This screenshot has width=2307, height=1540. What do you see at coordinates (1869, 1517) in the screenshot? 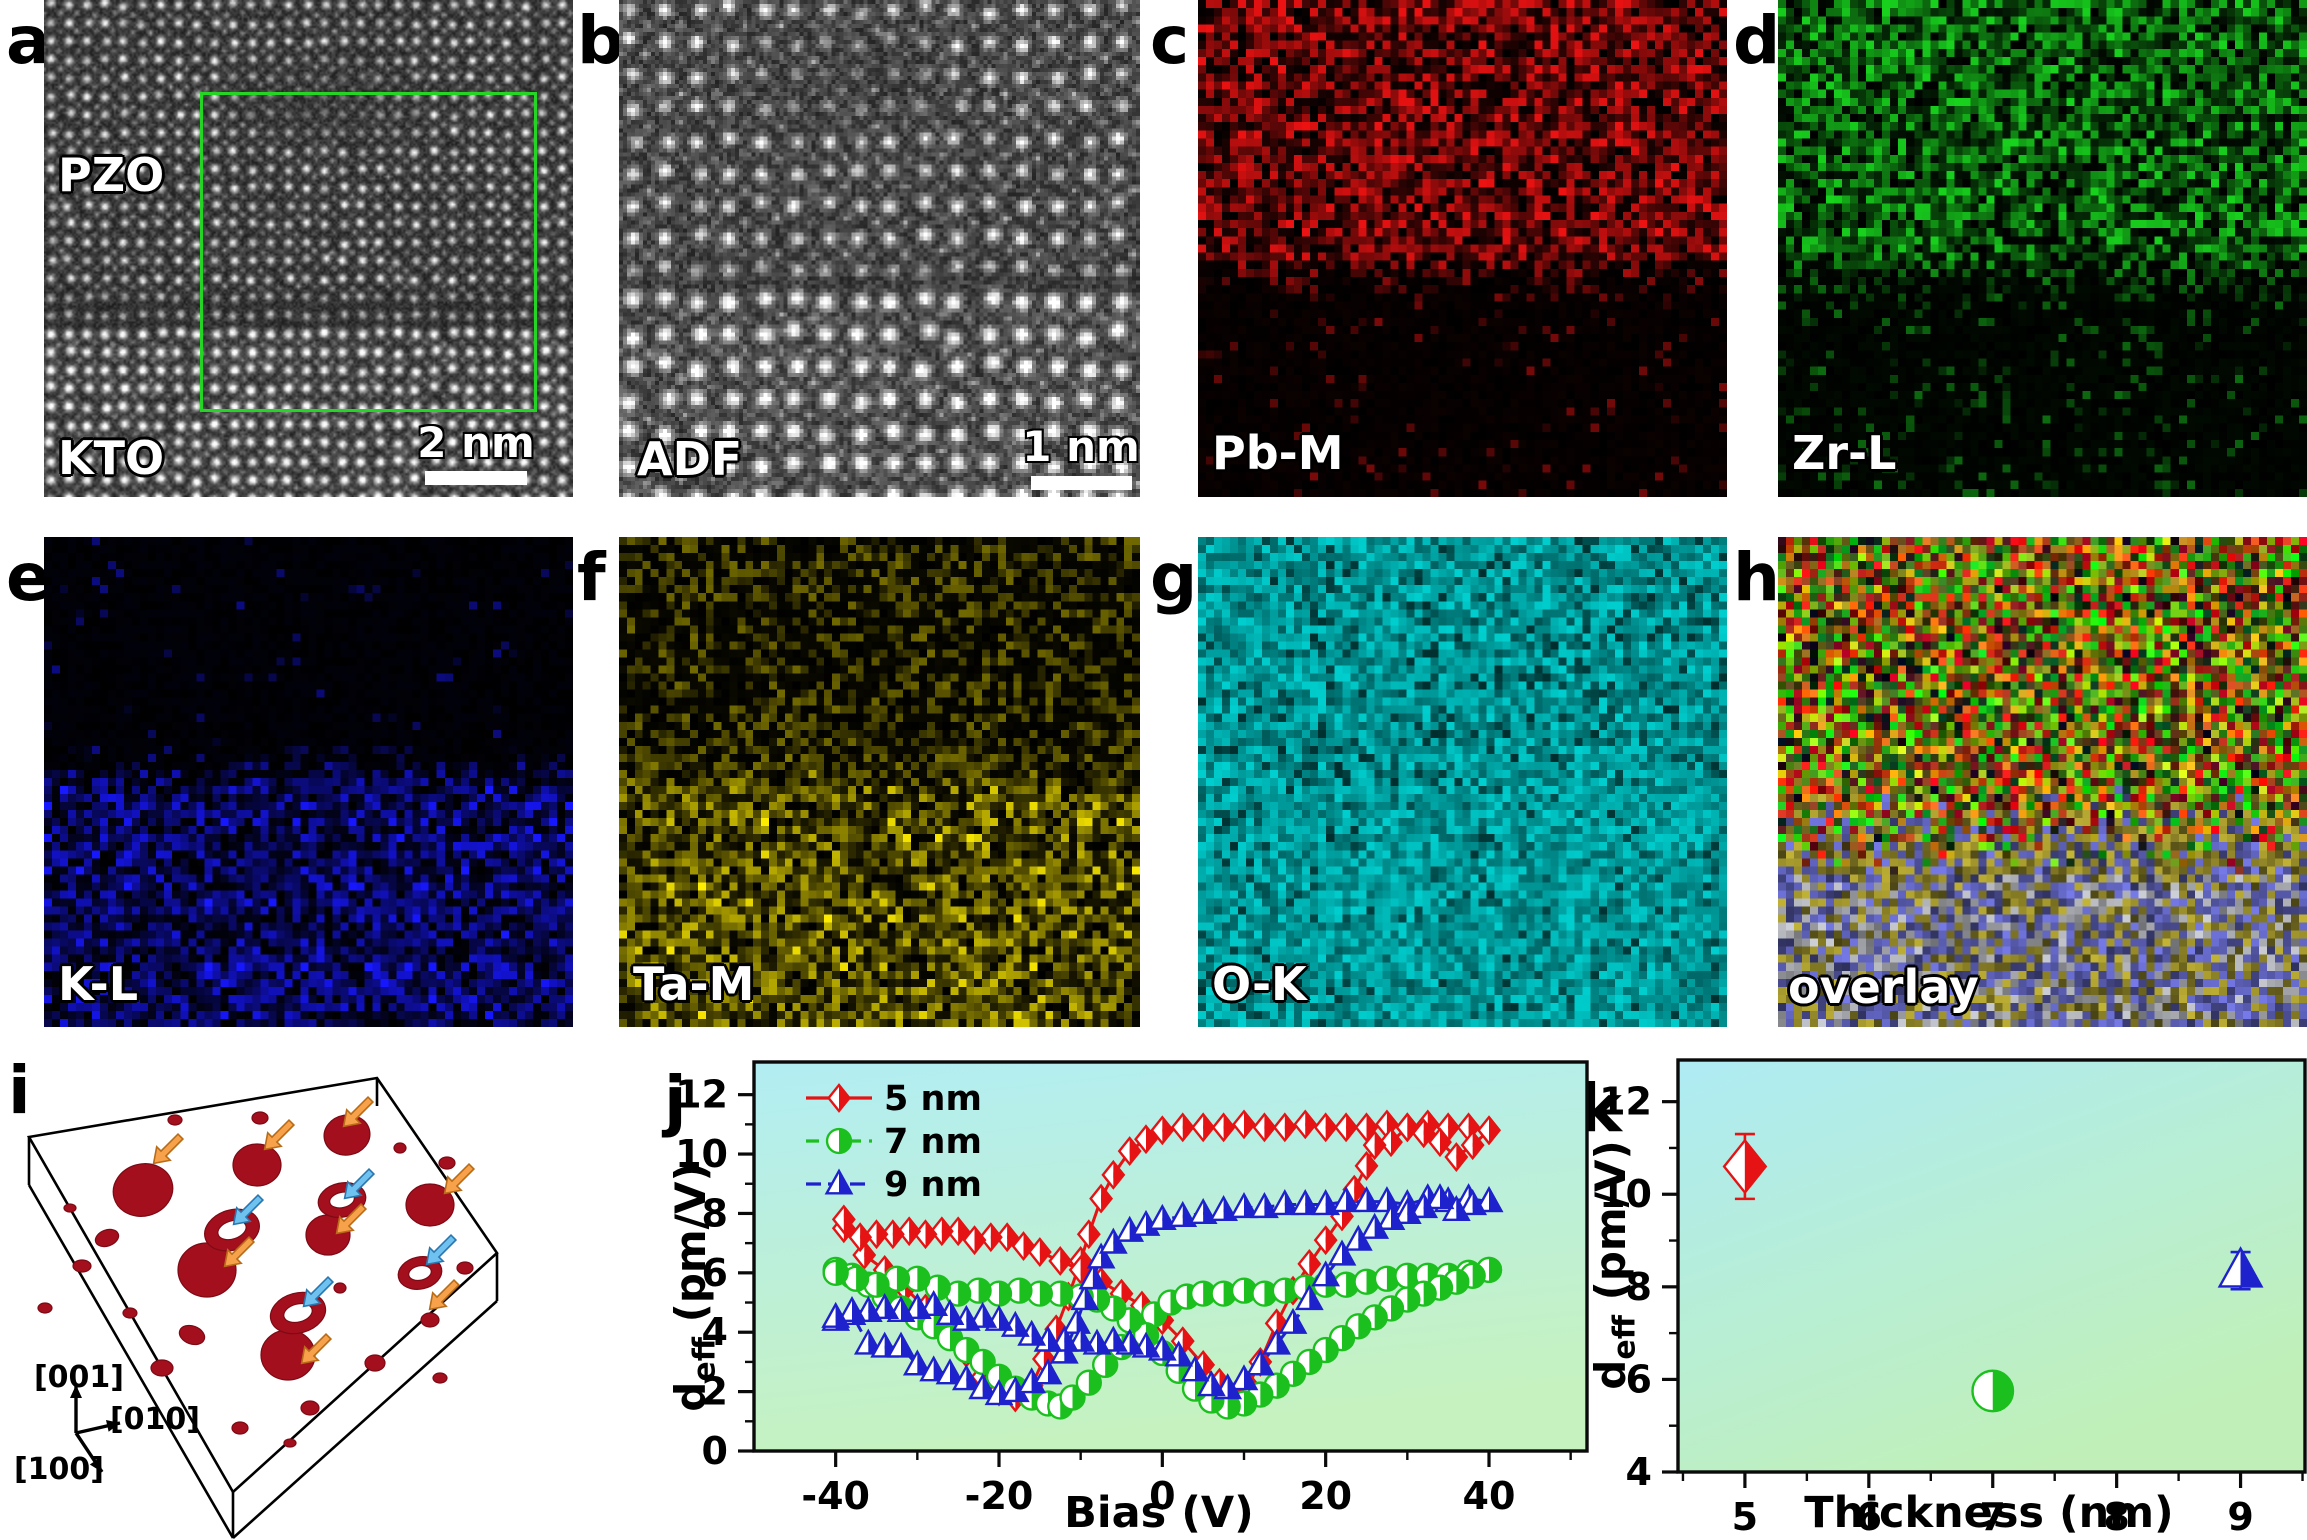
I see `x-tick-label: 6` at bounding box center [1869, 1517].